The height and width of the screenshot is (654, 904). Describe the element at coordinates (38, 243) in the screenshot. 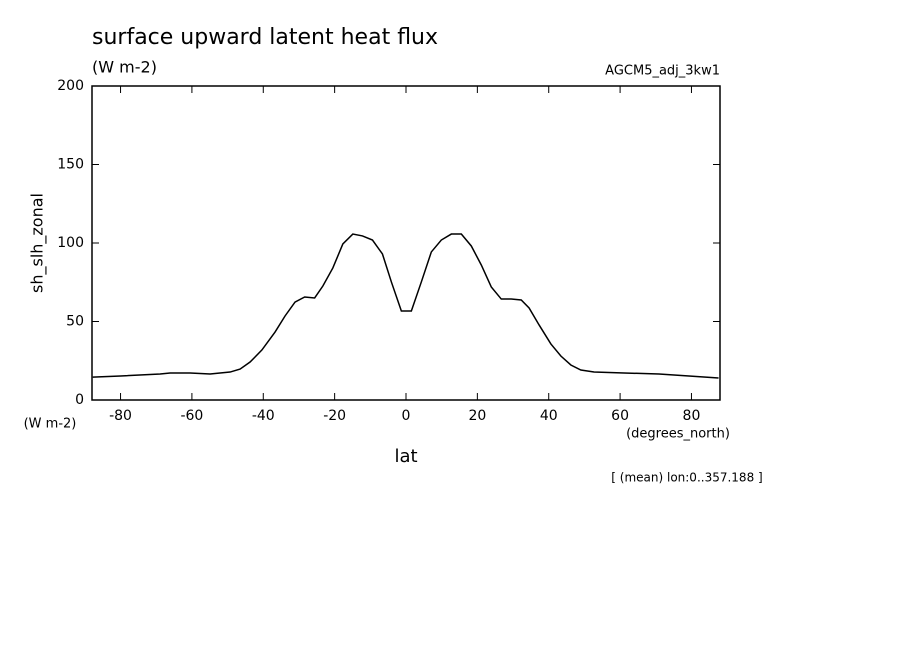

I see `y-axis-label: sh_slh_zonal` at that location.